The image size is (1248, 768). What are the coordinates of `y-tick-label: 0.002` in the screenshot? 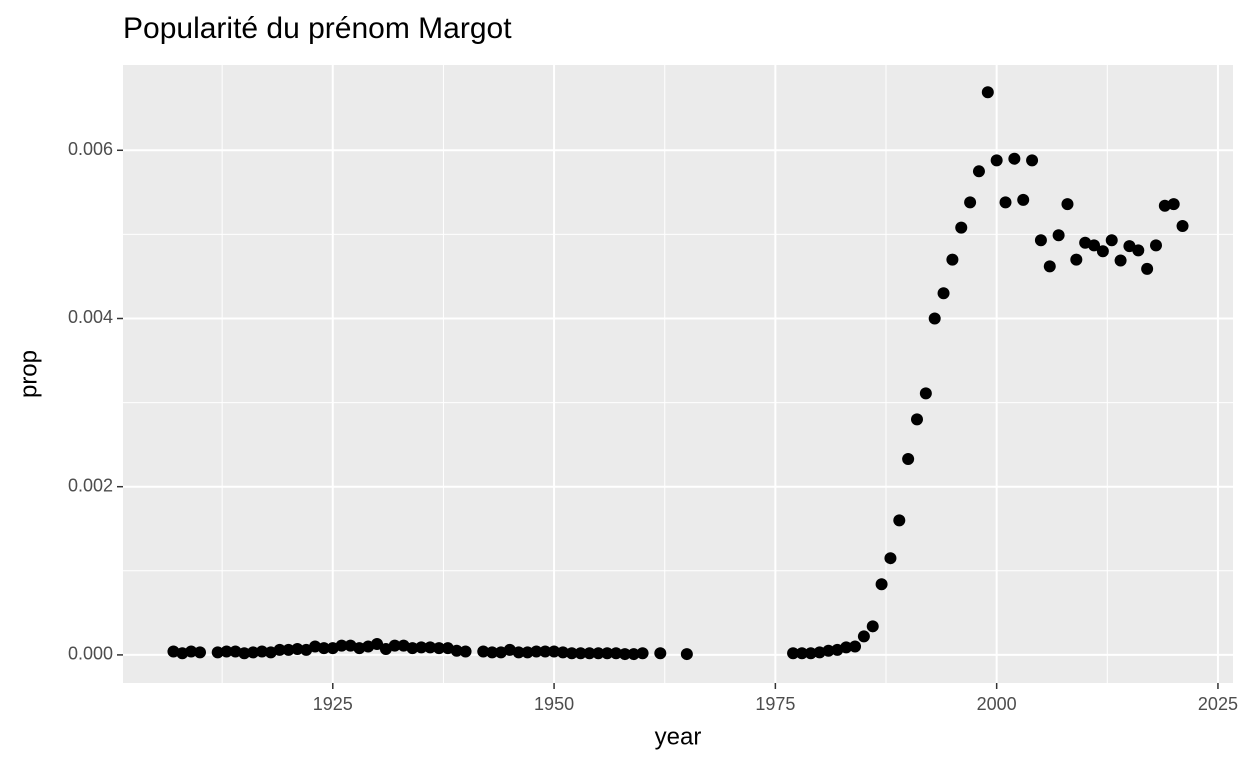 It's located at (90, 485).